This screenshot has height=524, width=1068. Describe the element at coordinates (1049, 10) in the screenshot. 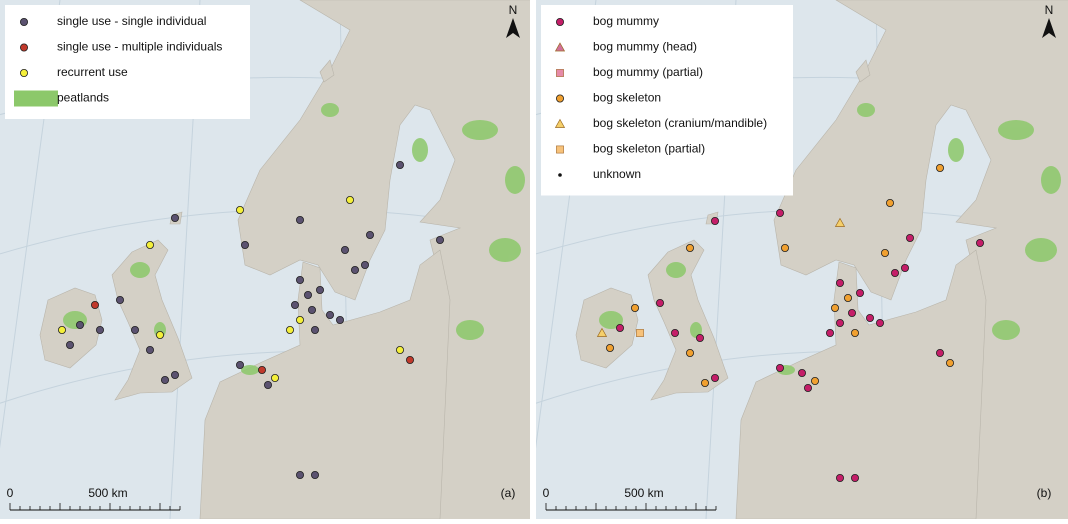

I see `north-label: N` at that location.